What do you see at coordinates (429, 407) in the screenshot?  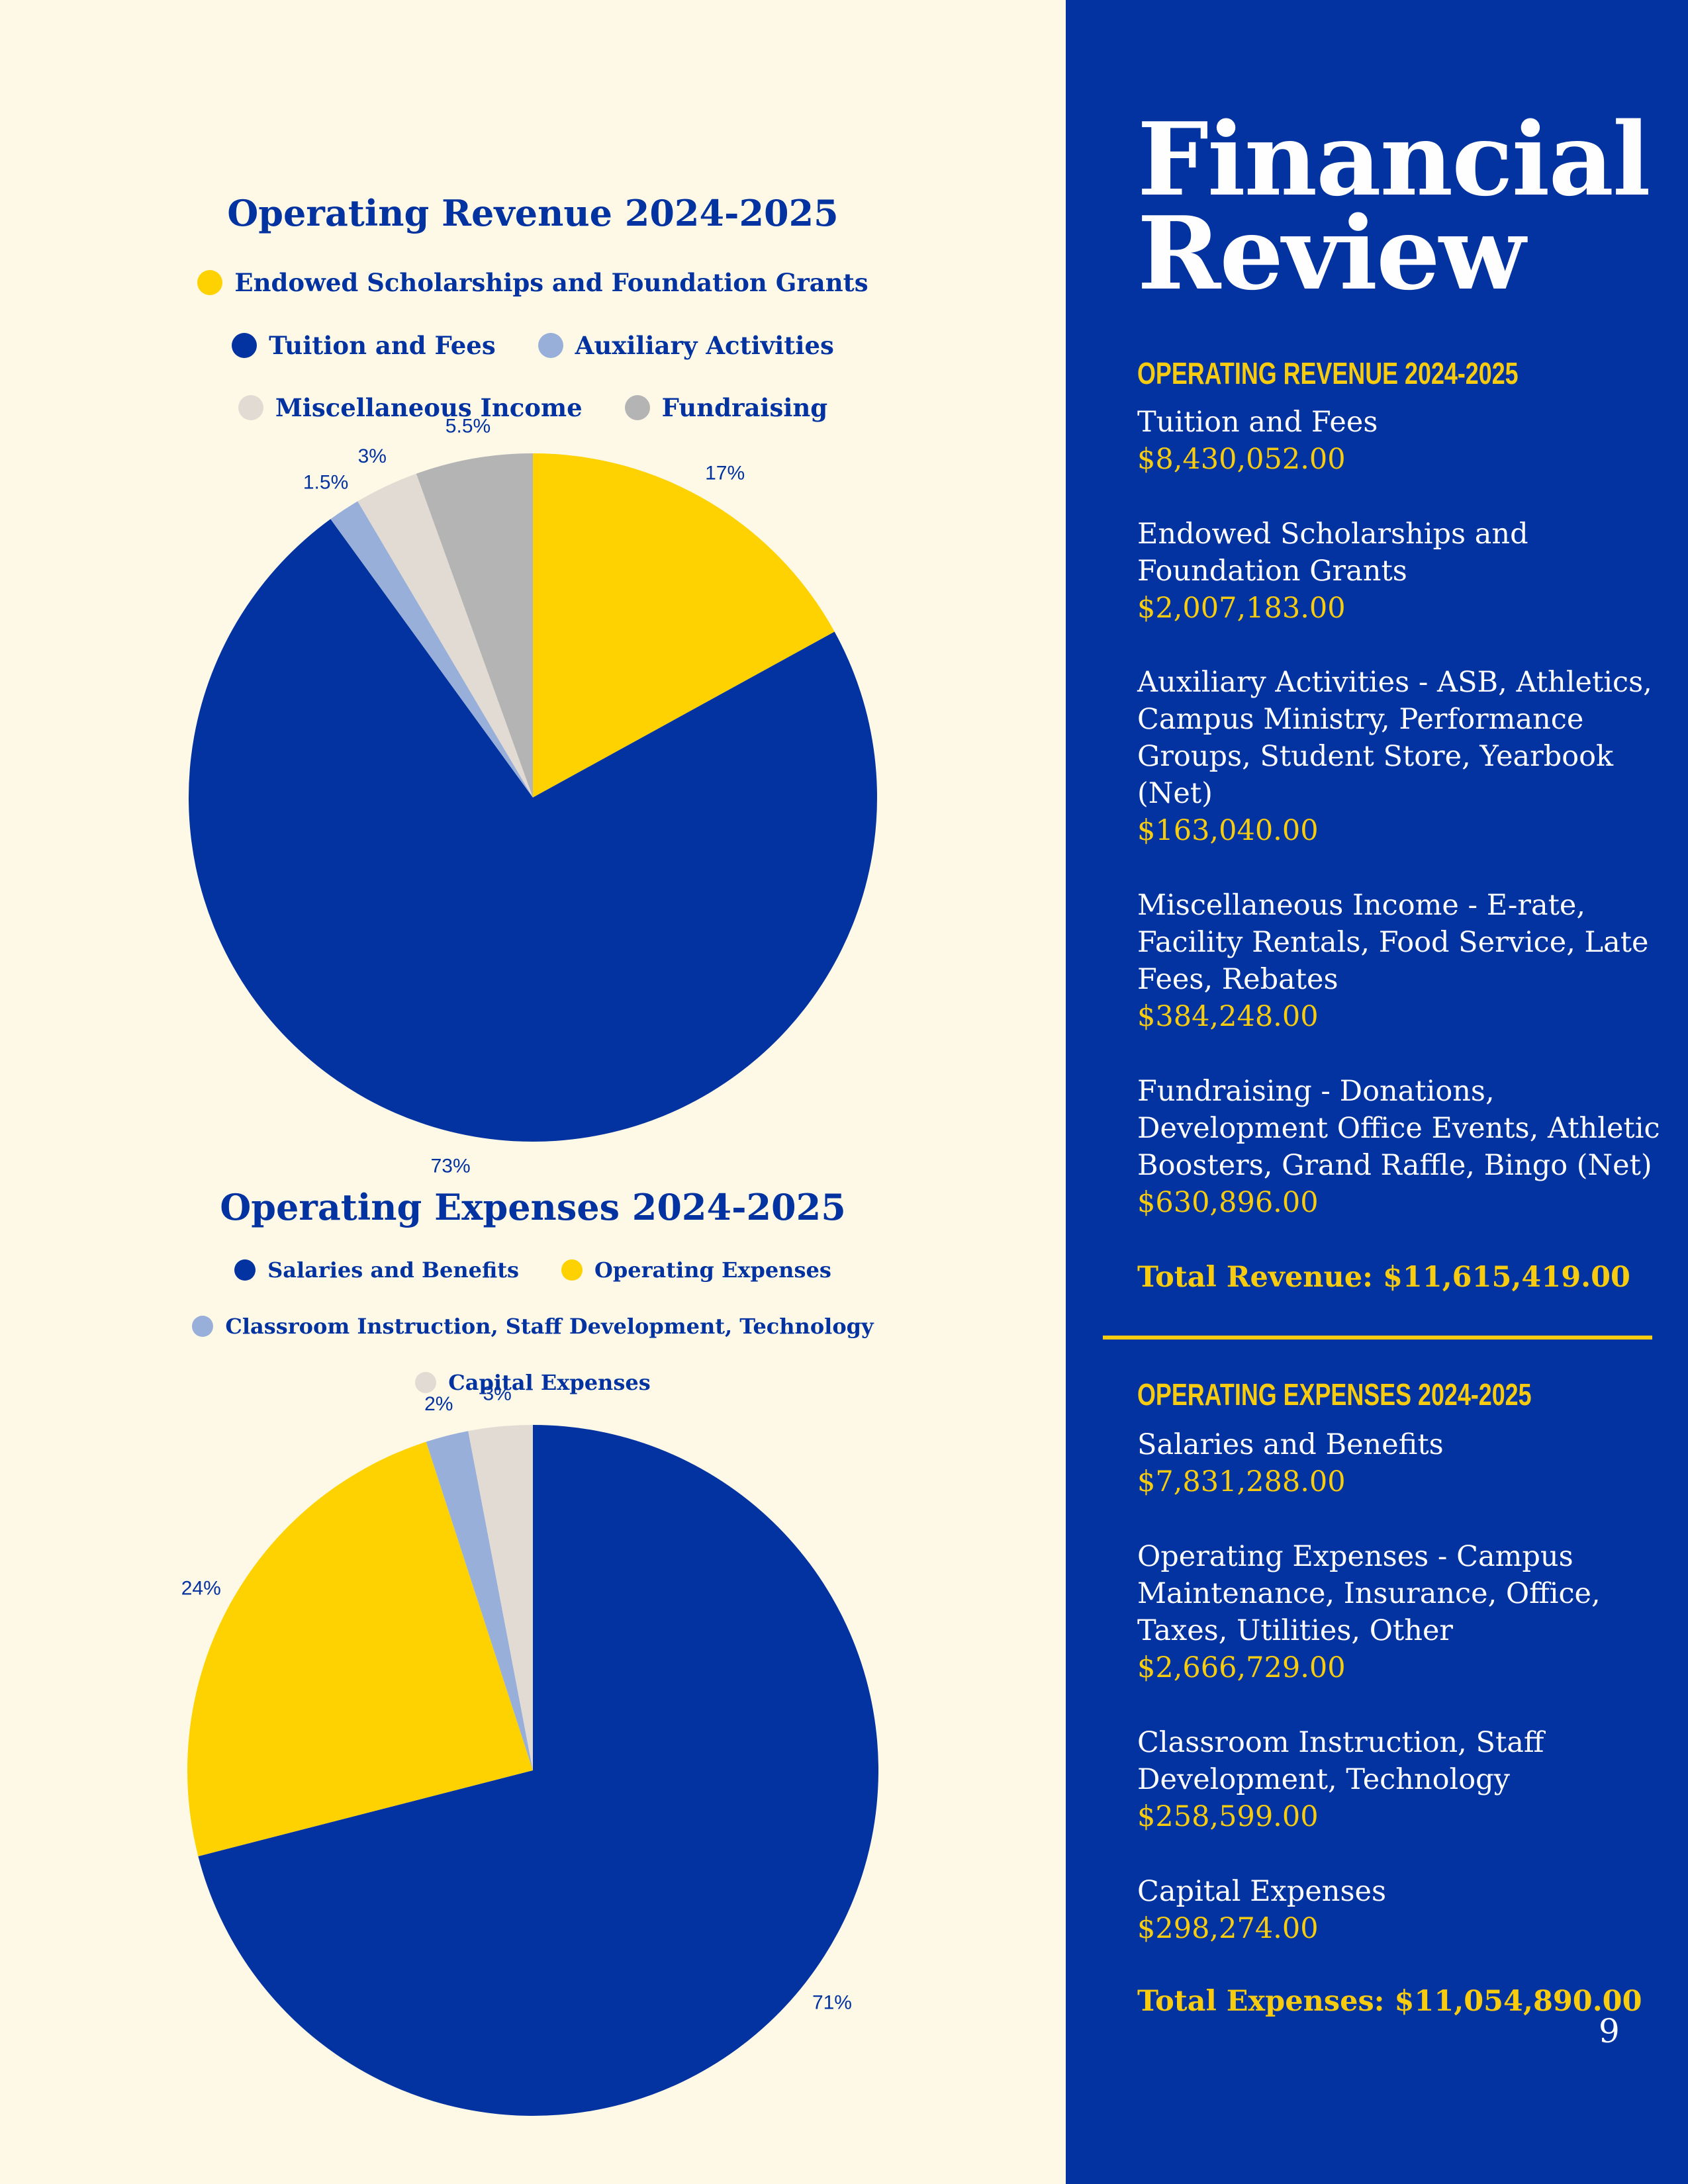 I see `legend-label: Miscellaneous Income` at bounding box center [429, 407].